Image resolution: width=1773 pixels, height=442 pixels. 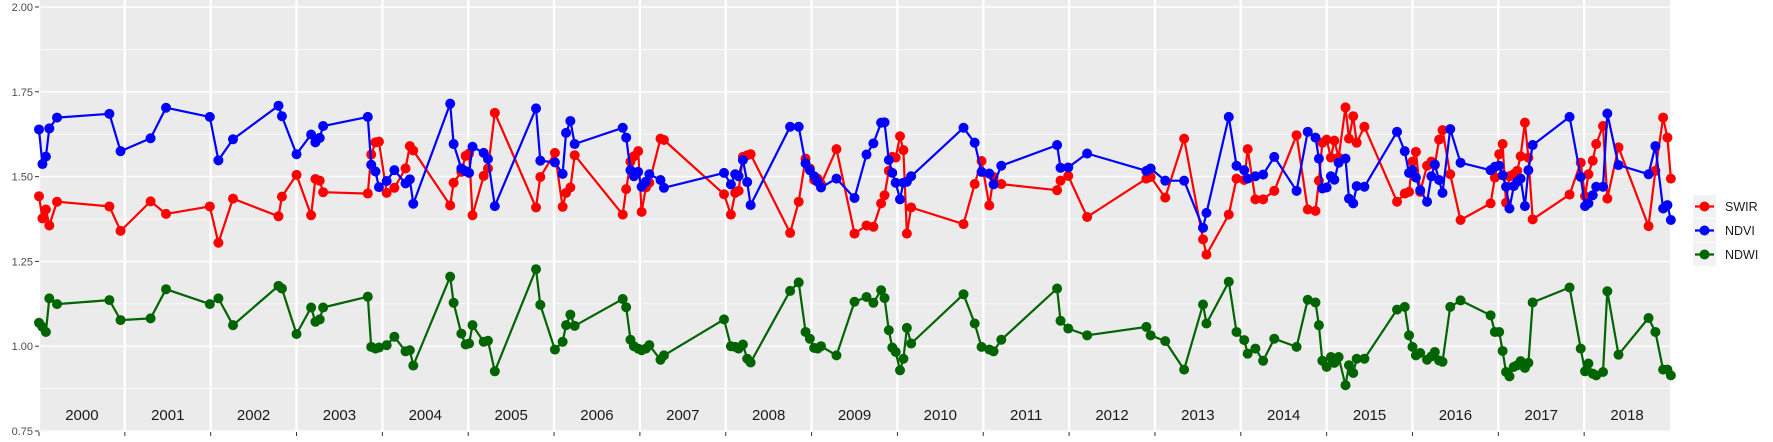 I want to click on legend-item-ndvi: NDVI, so click(x=1724, y=230).